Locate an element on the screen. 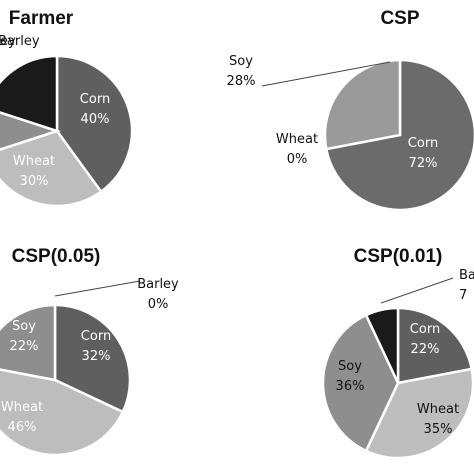 This screenshot has width=474, height=474. pie-slice-1-soy is located at coordinates (31, 131).